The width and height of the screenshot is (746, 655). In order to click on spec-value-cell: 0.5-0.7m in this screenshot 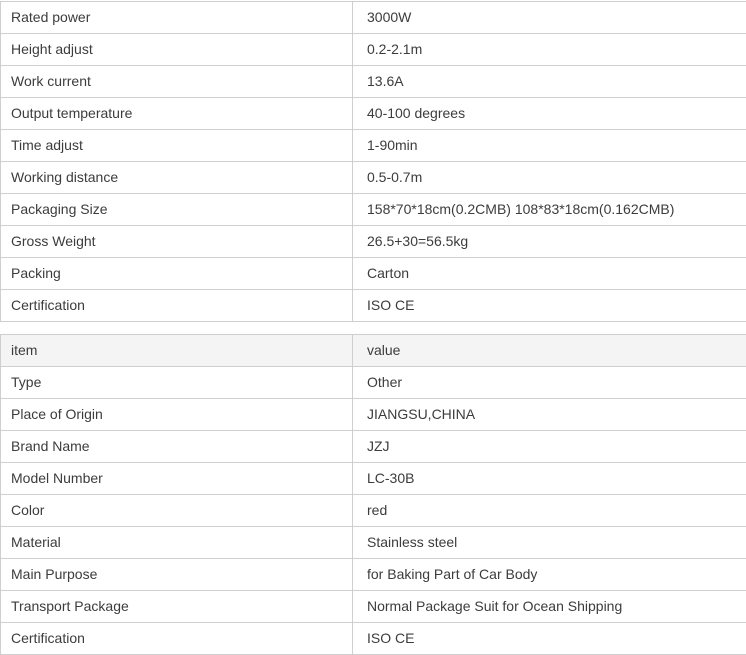, I will do `click(395, 177)`.